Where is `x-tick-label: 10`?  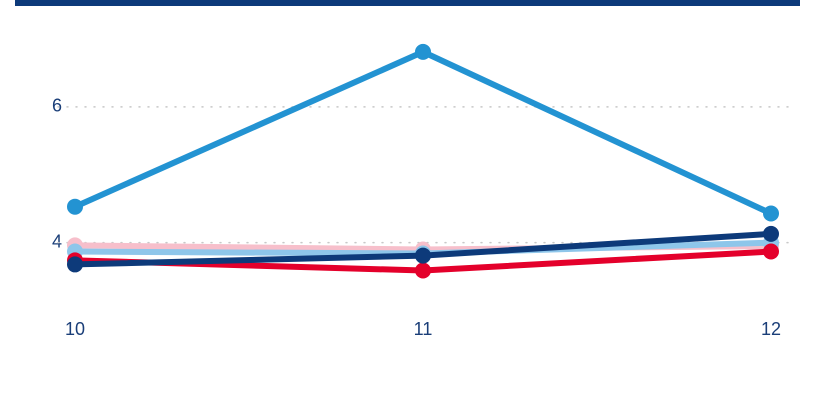
x-tick-label: 10 is located at coordinates (75, 329).